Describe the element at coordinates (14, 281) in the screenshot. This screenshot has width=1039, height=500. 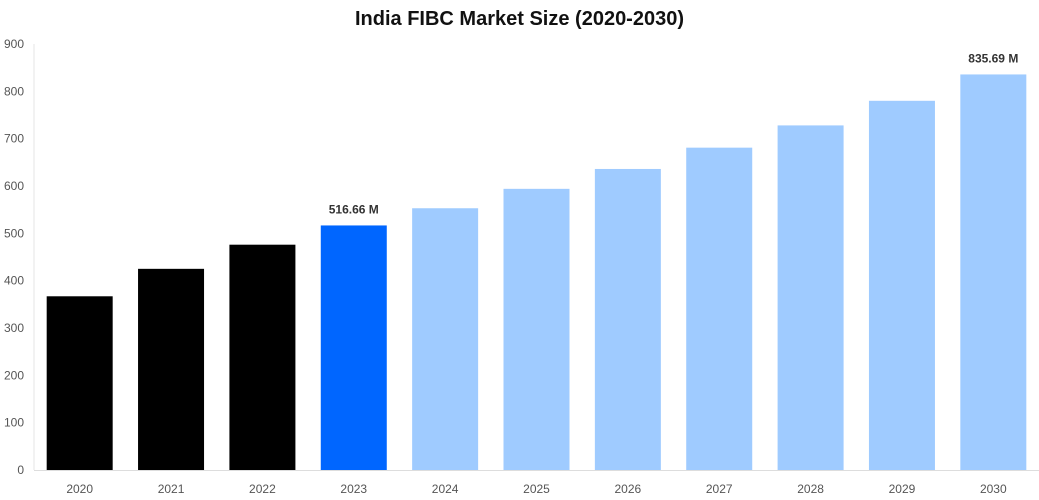
I see `y-tick-label: 400` at that location.